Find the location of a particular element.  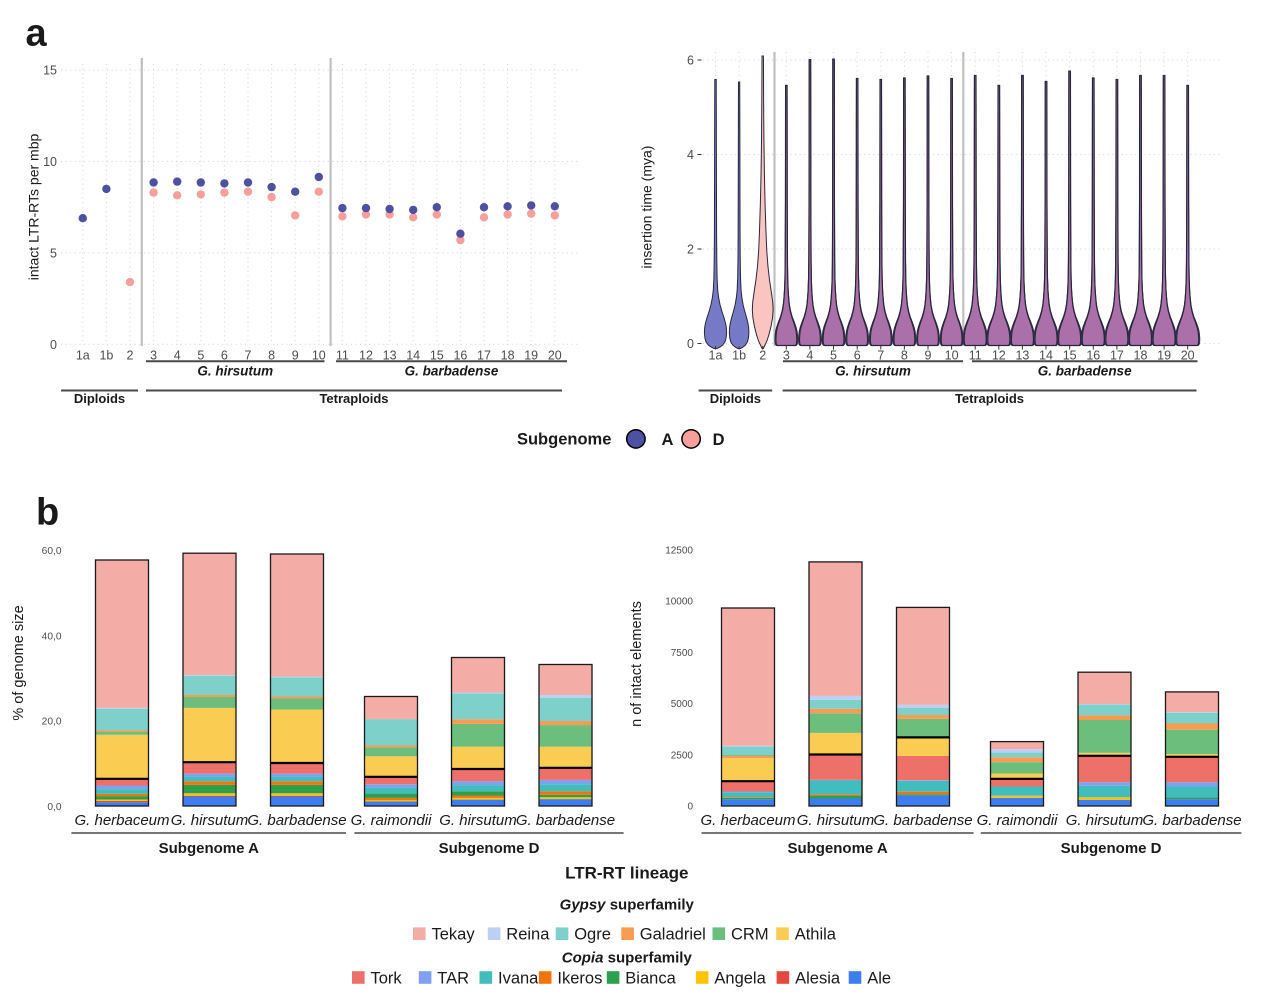

svg-text: Bianca is located at coordinates (650, 979).